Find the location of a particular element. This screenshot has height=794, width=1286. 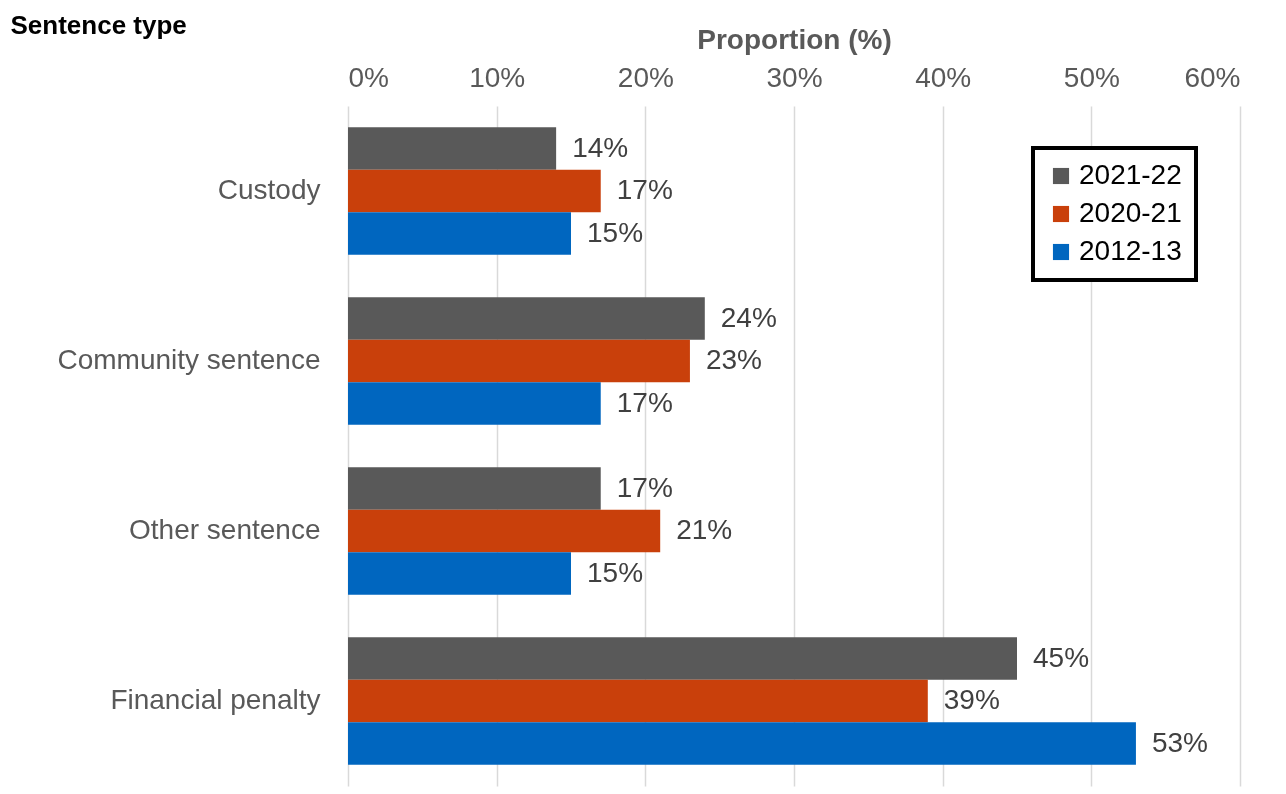

legend-label: 2021-22 is located at coordinates (1130, 174).